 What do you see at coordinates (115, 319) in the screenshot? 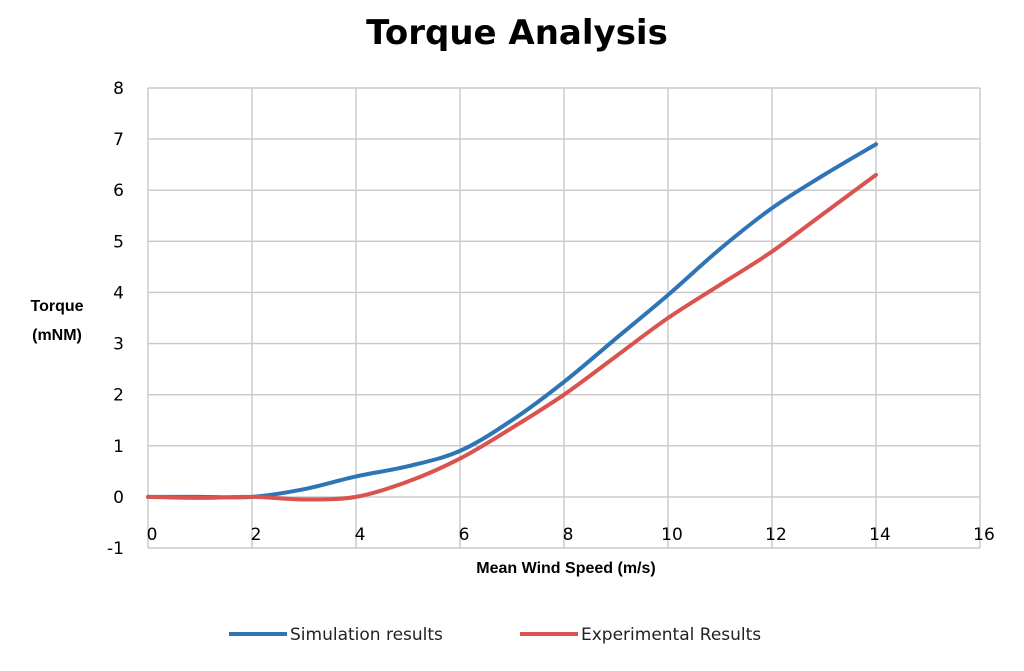
I see `y-axis-ticks: -1 0 1 2 3 4 5 6 7 8` at bounding box center [115, 319].